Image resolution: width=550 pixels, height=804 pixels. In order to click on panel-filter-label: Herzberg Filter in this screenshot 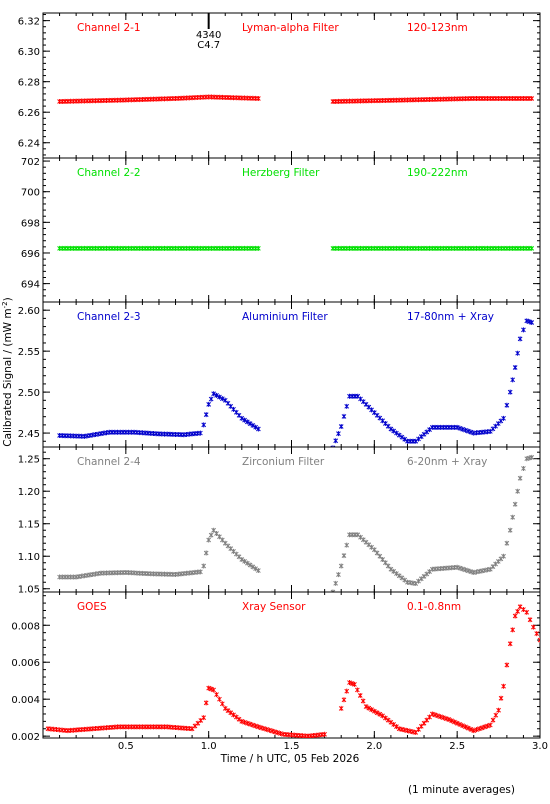, I will do `click(281, 173)`.